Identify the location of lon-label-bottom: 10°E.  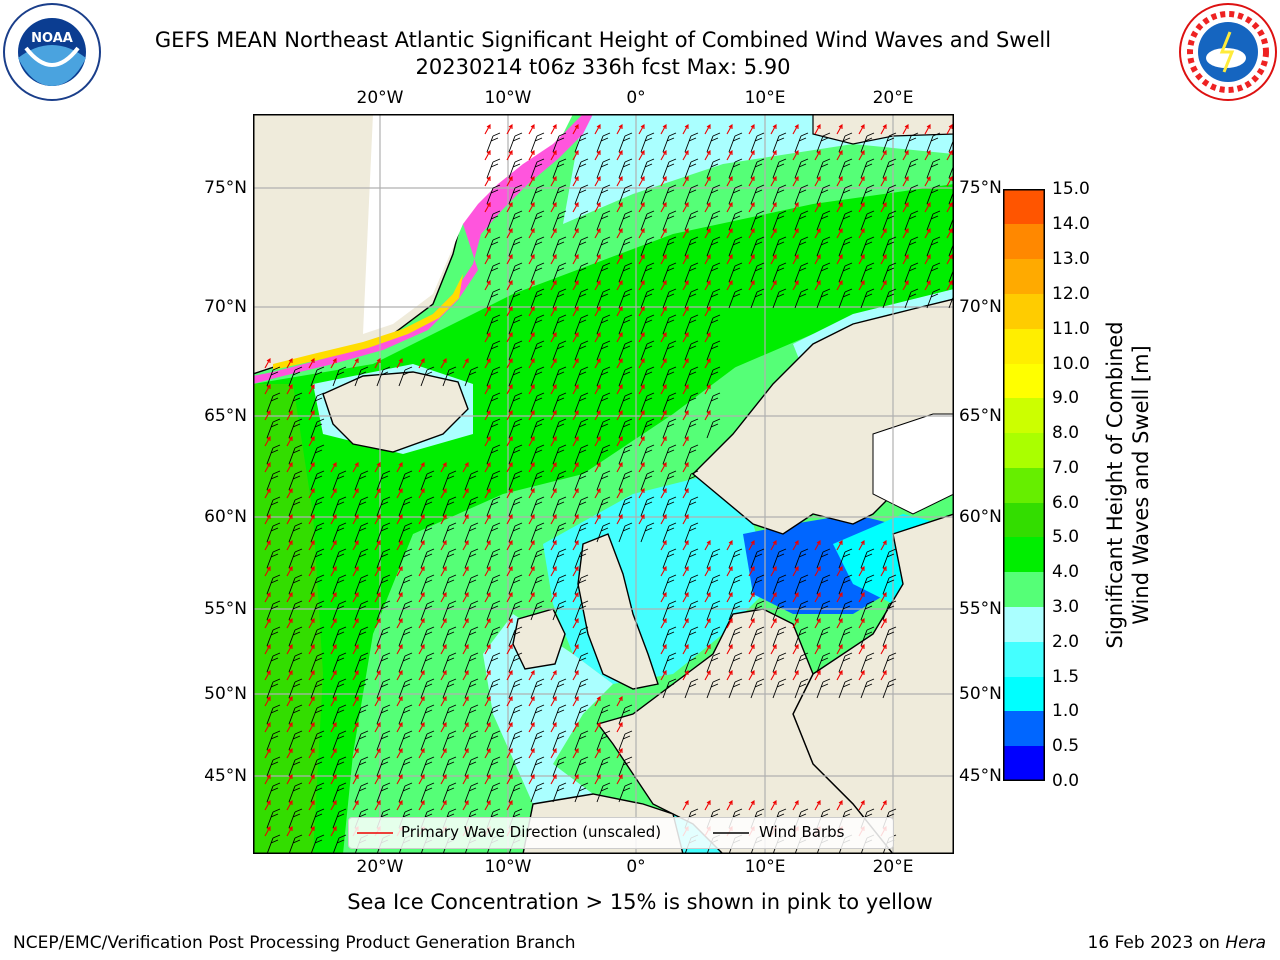
(765, 867).